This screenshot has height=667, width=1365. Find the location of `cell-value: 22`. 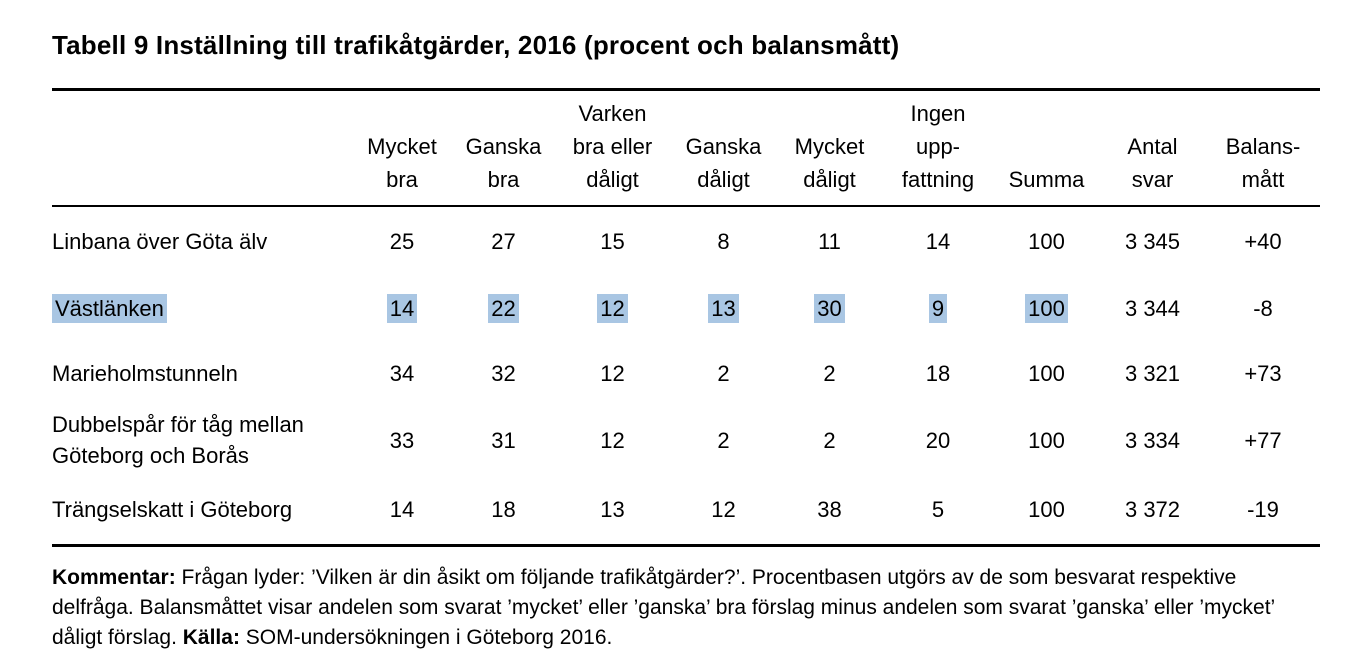

cell-value: 22 is located at coordinates (503, 308).